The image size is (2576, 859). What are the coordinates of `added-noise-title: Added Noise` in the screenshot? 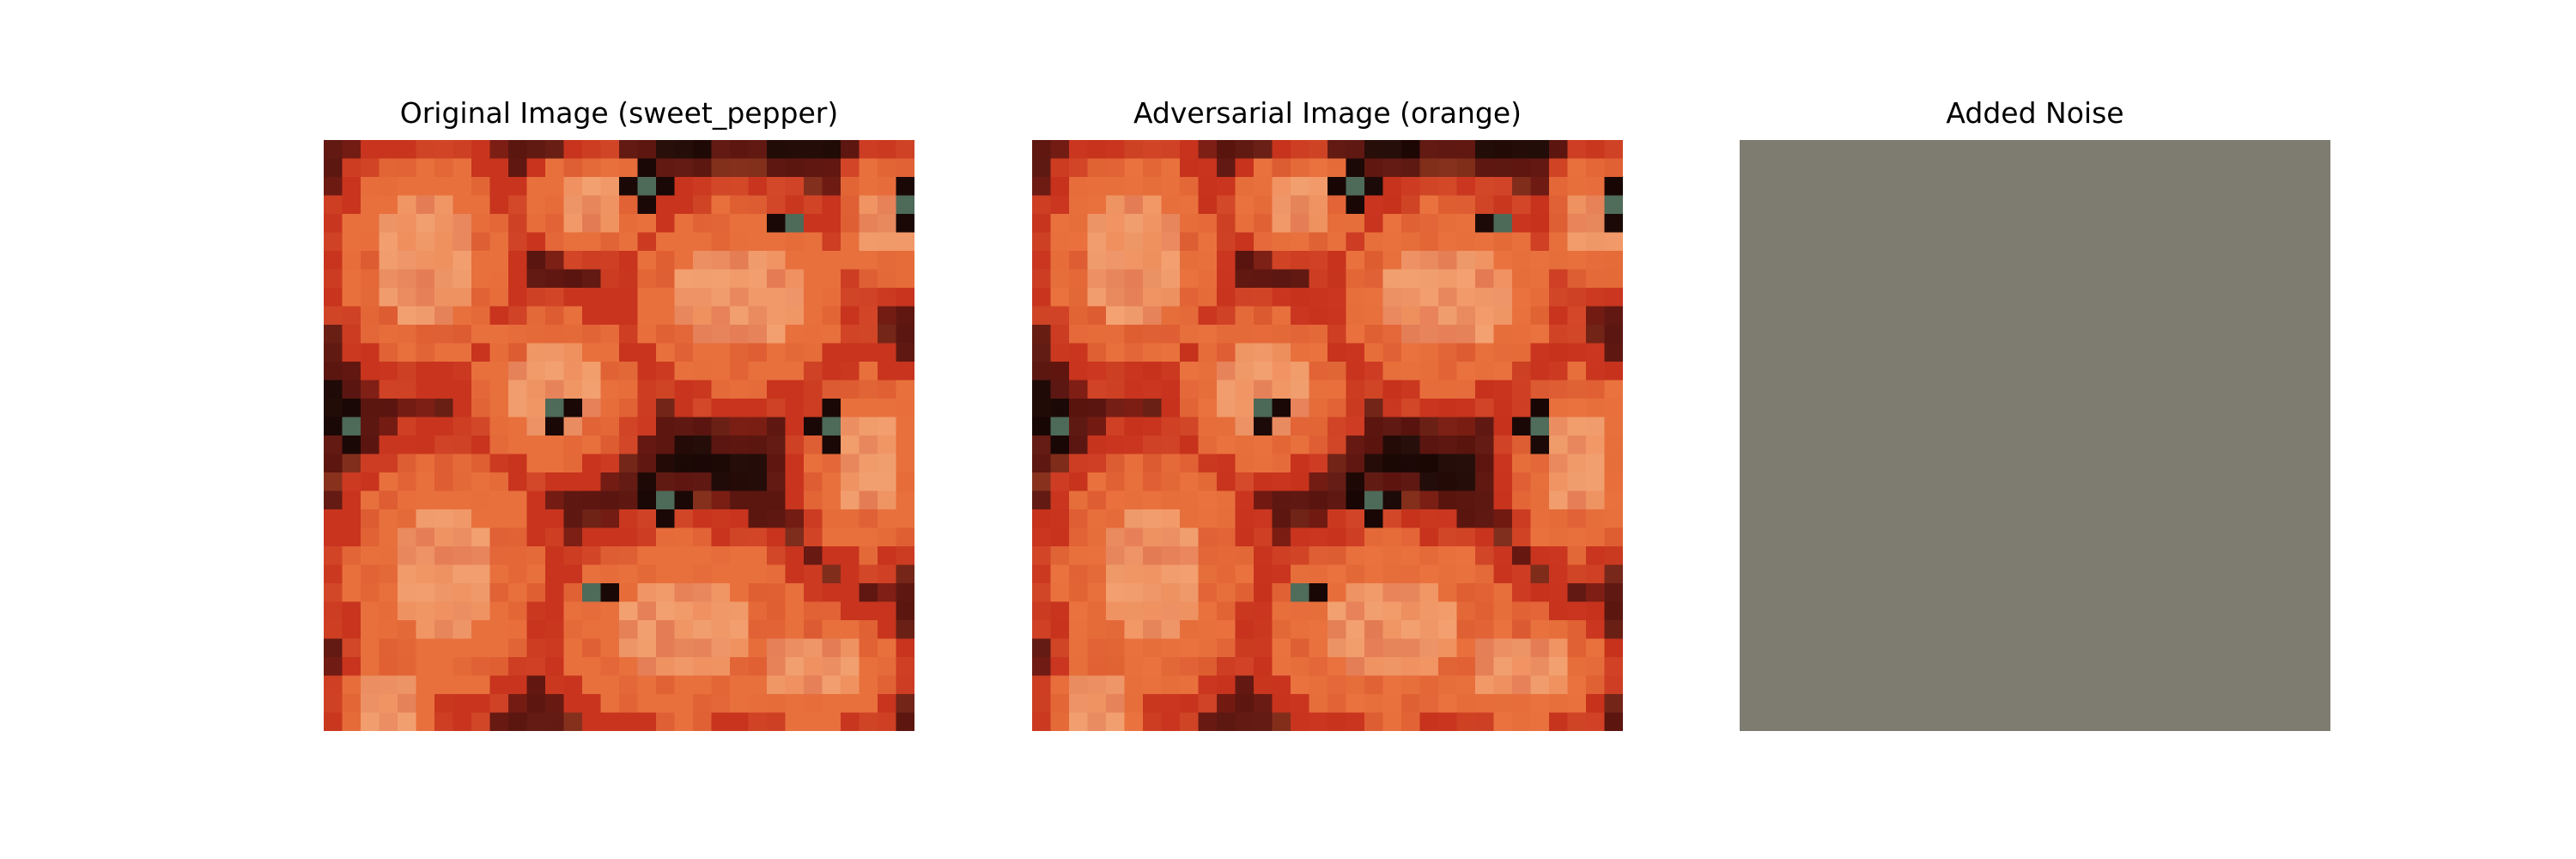 It's located at (2035, 113).